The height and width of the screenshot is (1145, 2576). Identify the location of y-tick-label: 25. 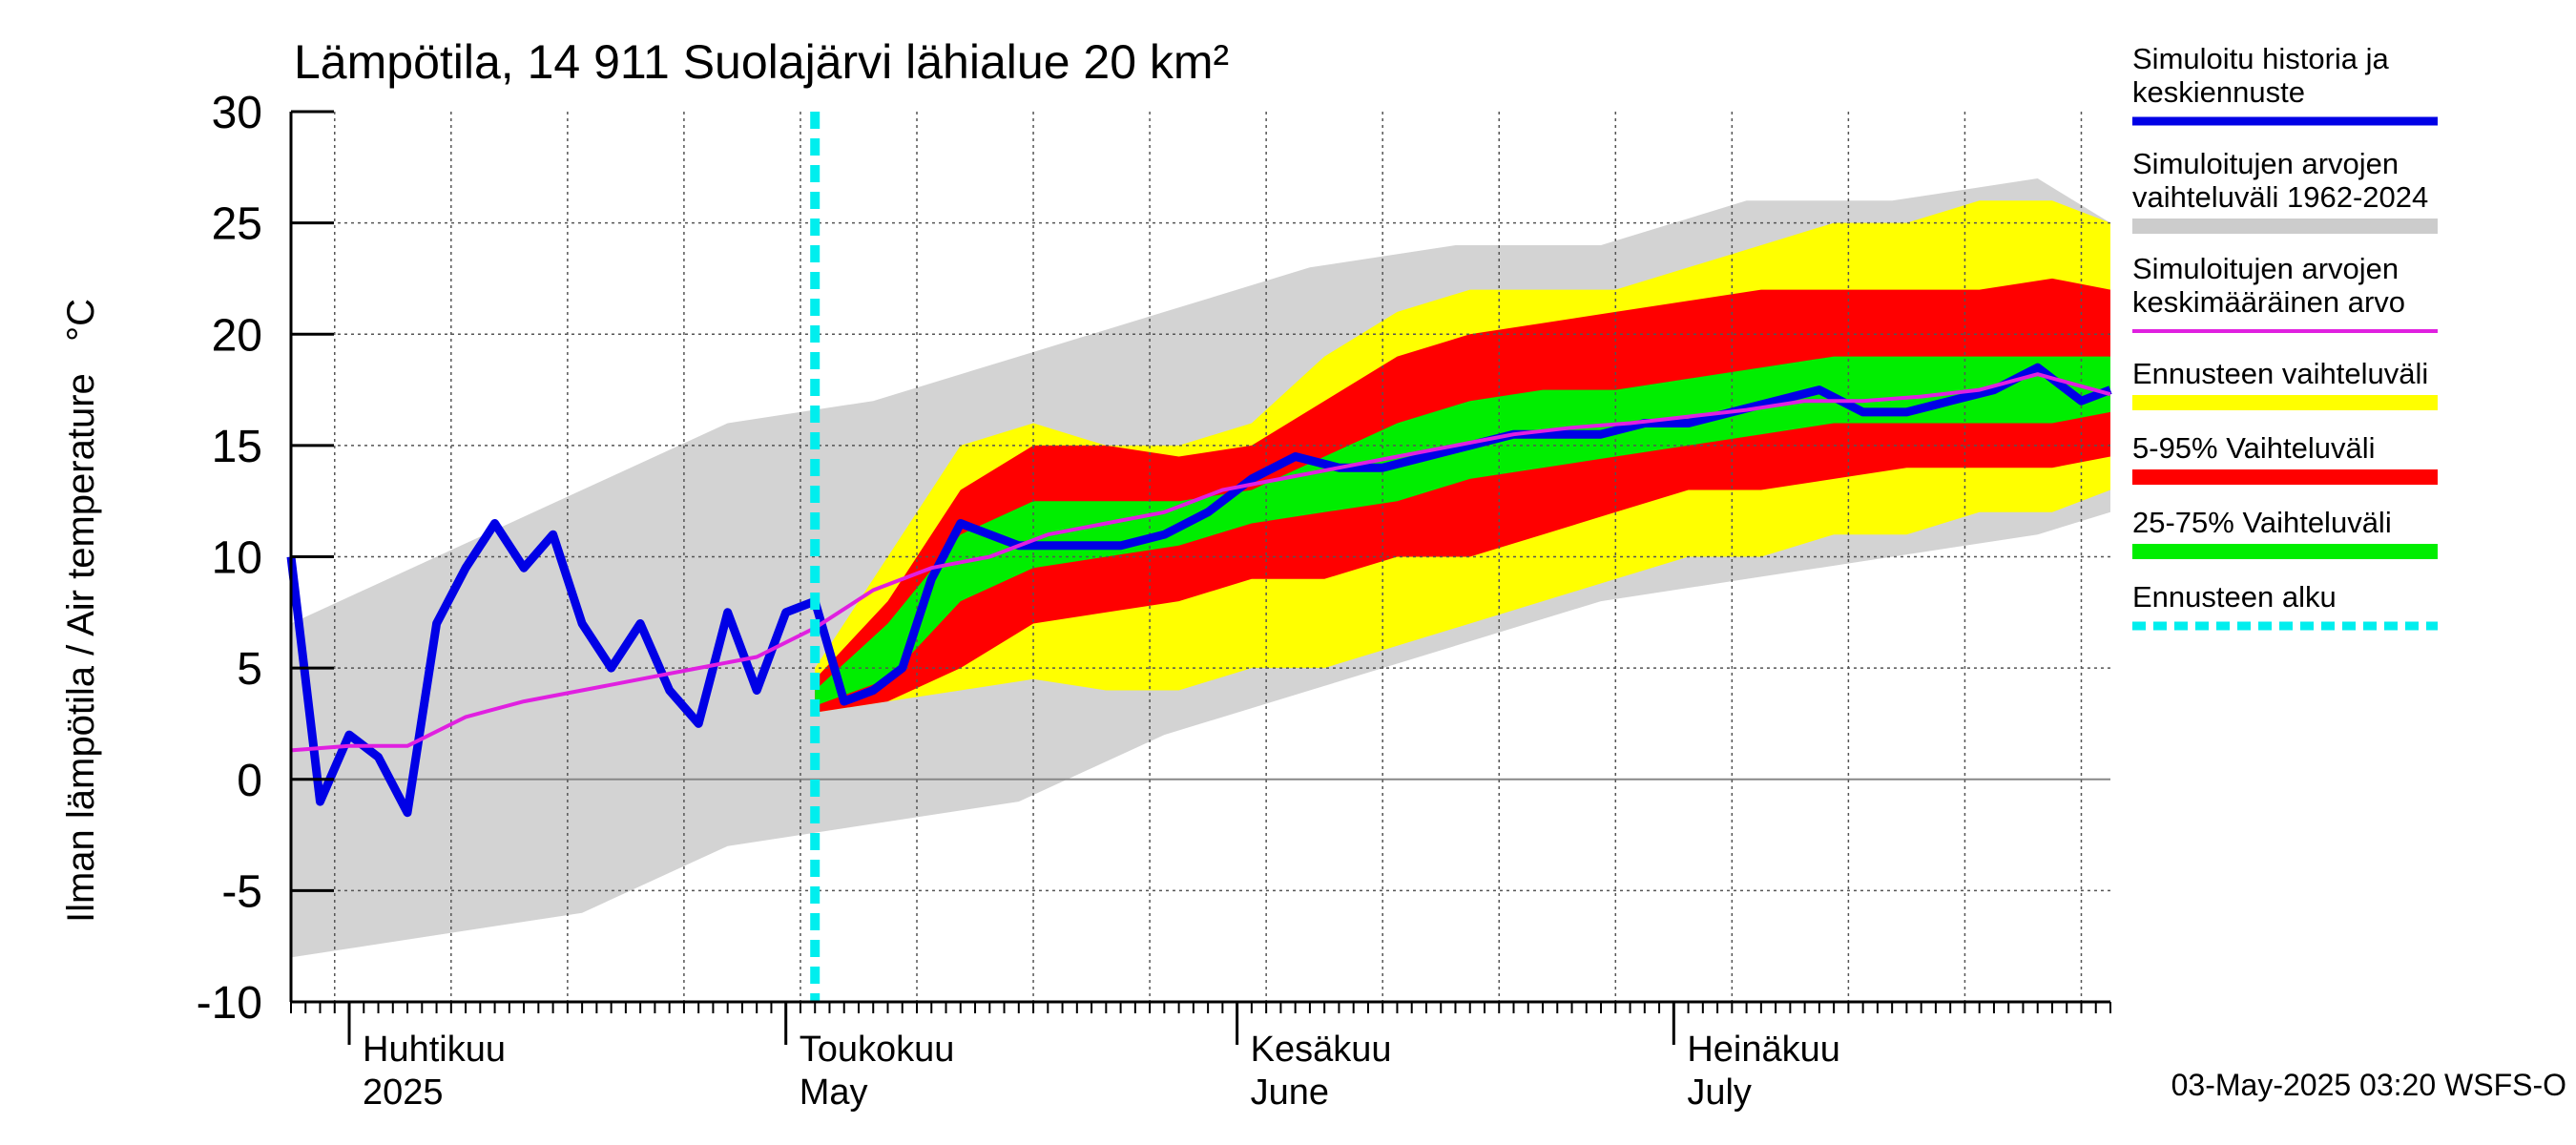
(237, 225).